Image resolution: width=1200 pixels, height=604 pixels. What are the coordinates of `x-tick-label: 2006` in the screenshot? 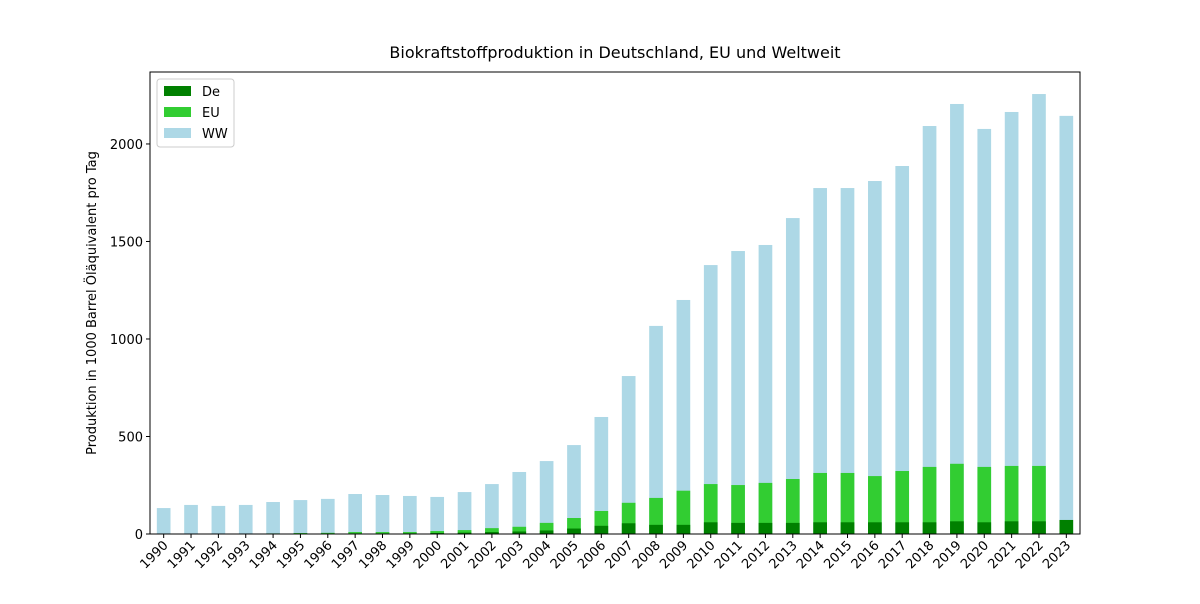 It's located at (592, 555).